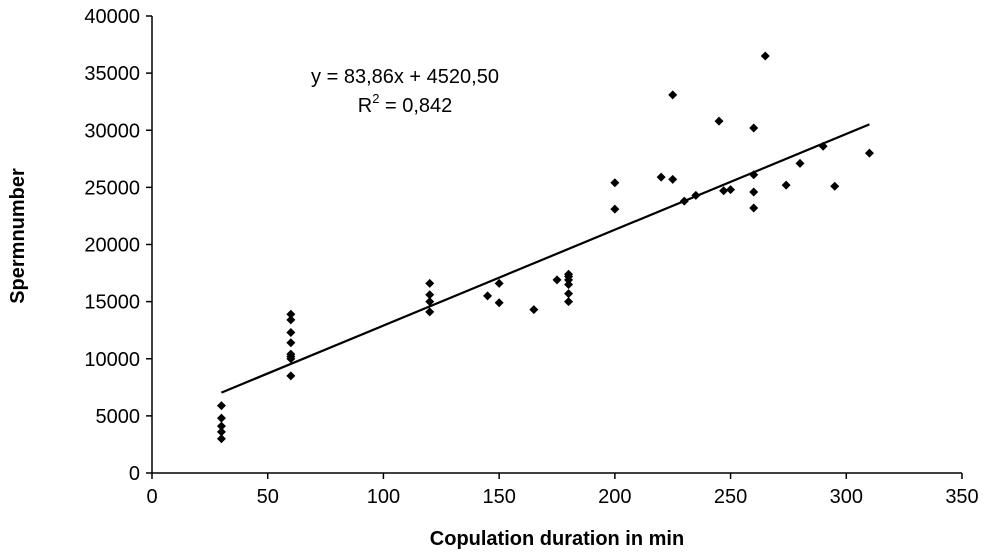 Image resolution: width=987 pixels, height=554 pixels. Describe the element at coordinates (112, 17) in the screenshot. I see `y-tick-label: 40000` at that location.